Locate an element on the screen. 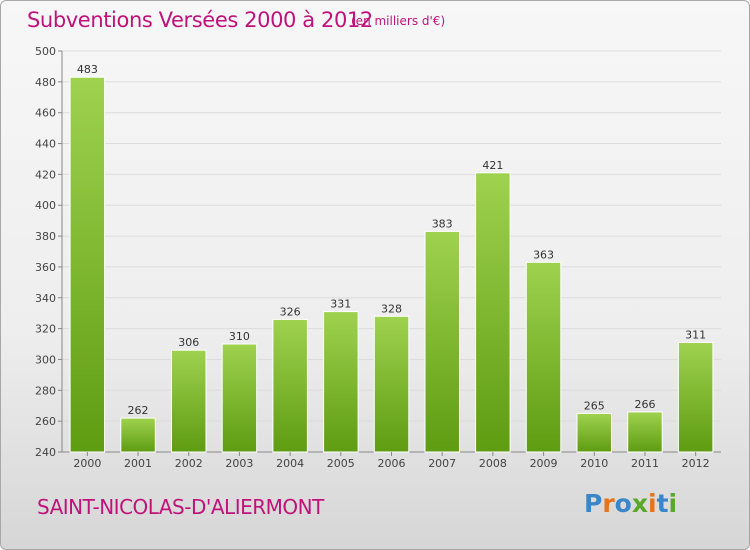 The width and height of the screenshot is (750, 550). data-label: 310 is located at coordinates (239, 336).